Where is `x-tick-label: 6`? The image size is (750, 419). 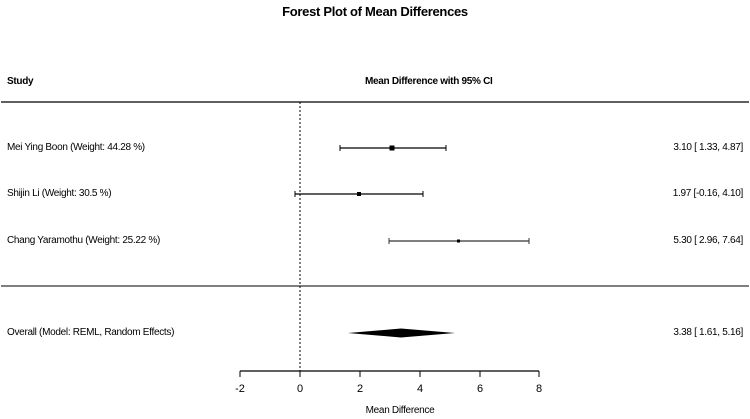 x-tick-label: 6 is located at coordinates (480, 389).